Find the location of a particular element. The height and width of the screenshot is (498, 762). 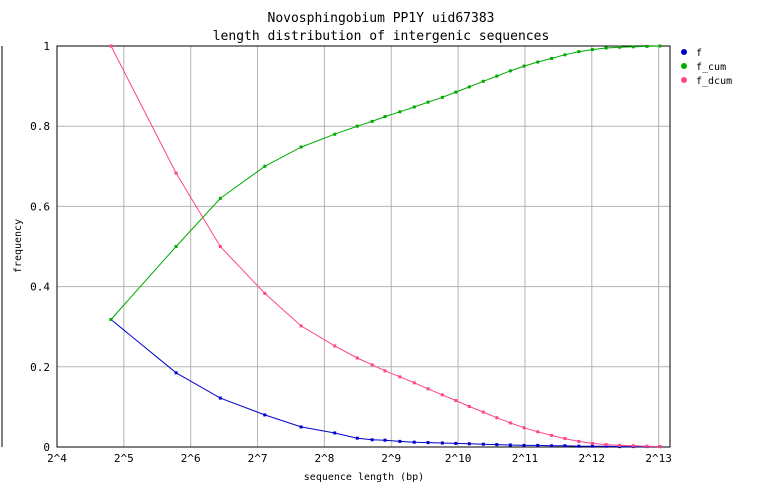

x-tick-label: 2^11 is located at coordinates (525, 458).